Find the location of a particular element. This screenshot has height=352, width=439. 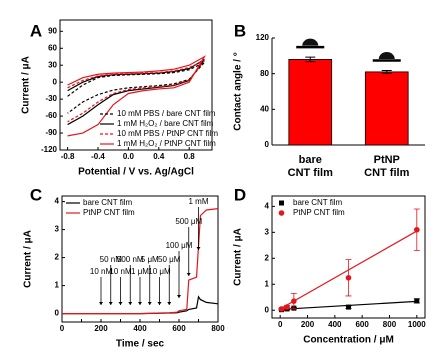

x-tick-label: 0.8 is located at coordinates (190, 156).